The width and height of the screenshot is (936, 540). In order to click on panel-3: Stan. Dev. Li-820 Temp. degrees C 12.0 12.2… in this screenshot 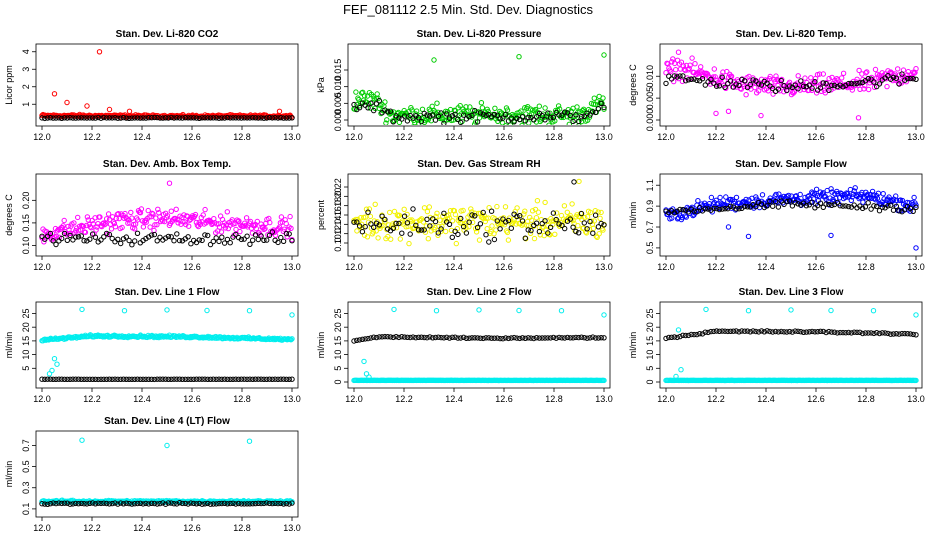, I will do `click(776, 85)`.